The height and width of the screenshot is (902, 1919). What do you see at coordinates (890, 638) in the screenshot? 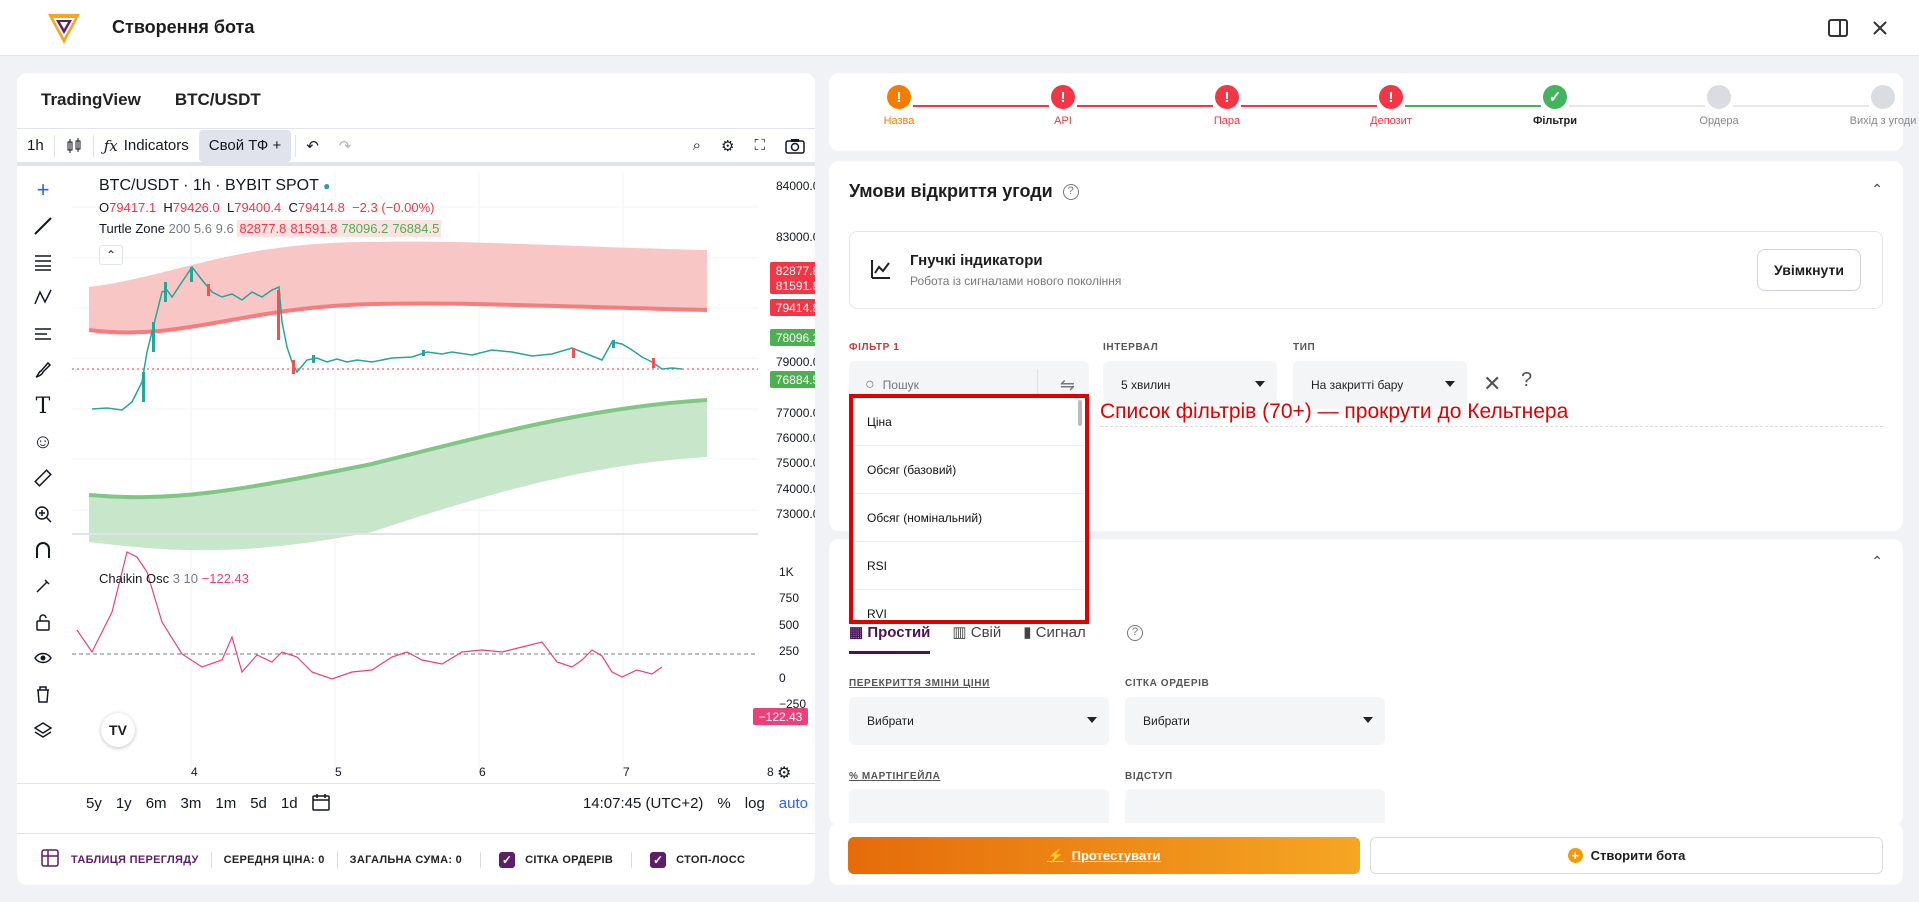
I see `tab-1: ▦ Простий` at bounding box center [890, 638].